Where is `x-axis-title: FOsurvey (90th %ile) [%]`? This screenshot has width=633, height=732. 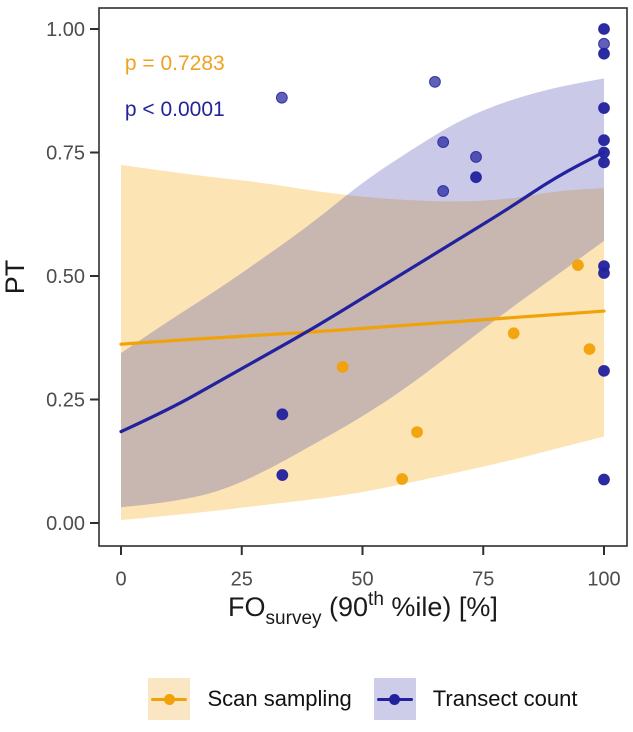
x-axis-title: FOsurvey (90th %ile) [%] is located at coordinates (363, 609).